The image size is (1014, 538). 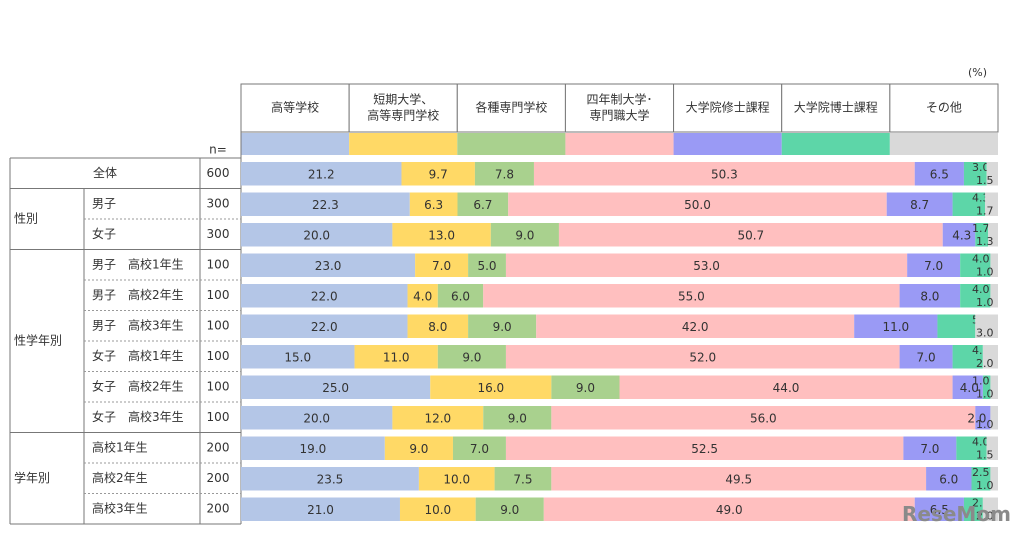 I want to click on data-label: 25.0, so click(x=335, y=388).